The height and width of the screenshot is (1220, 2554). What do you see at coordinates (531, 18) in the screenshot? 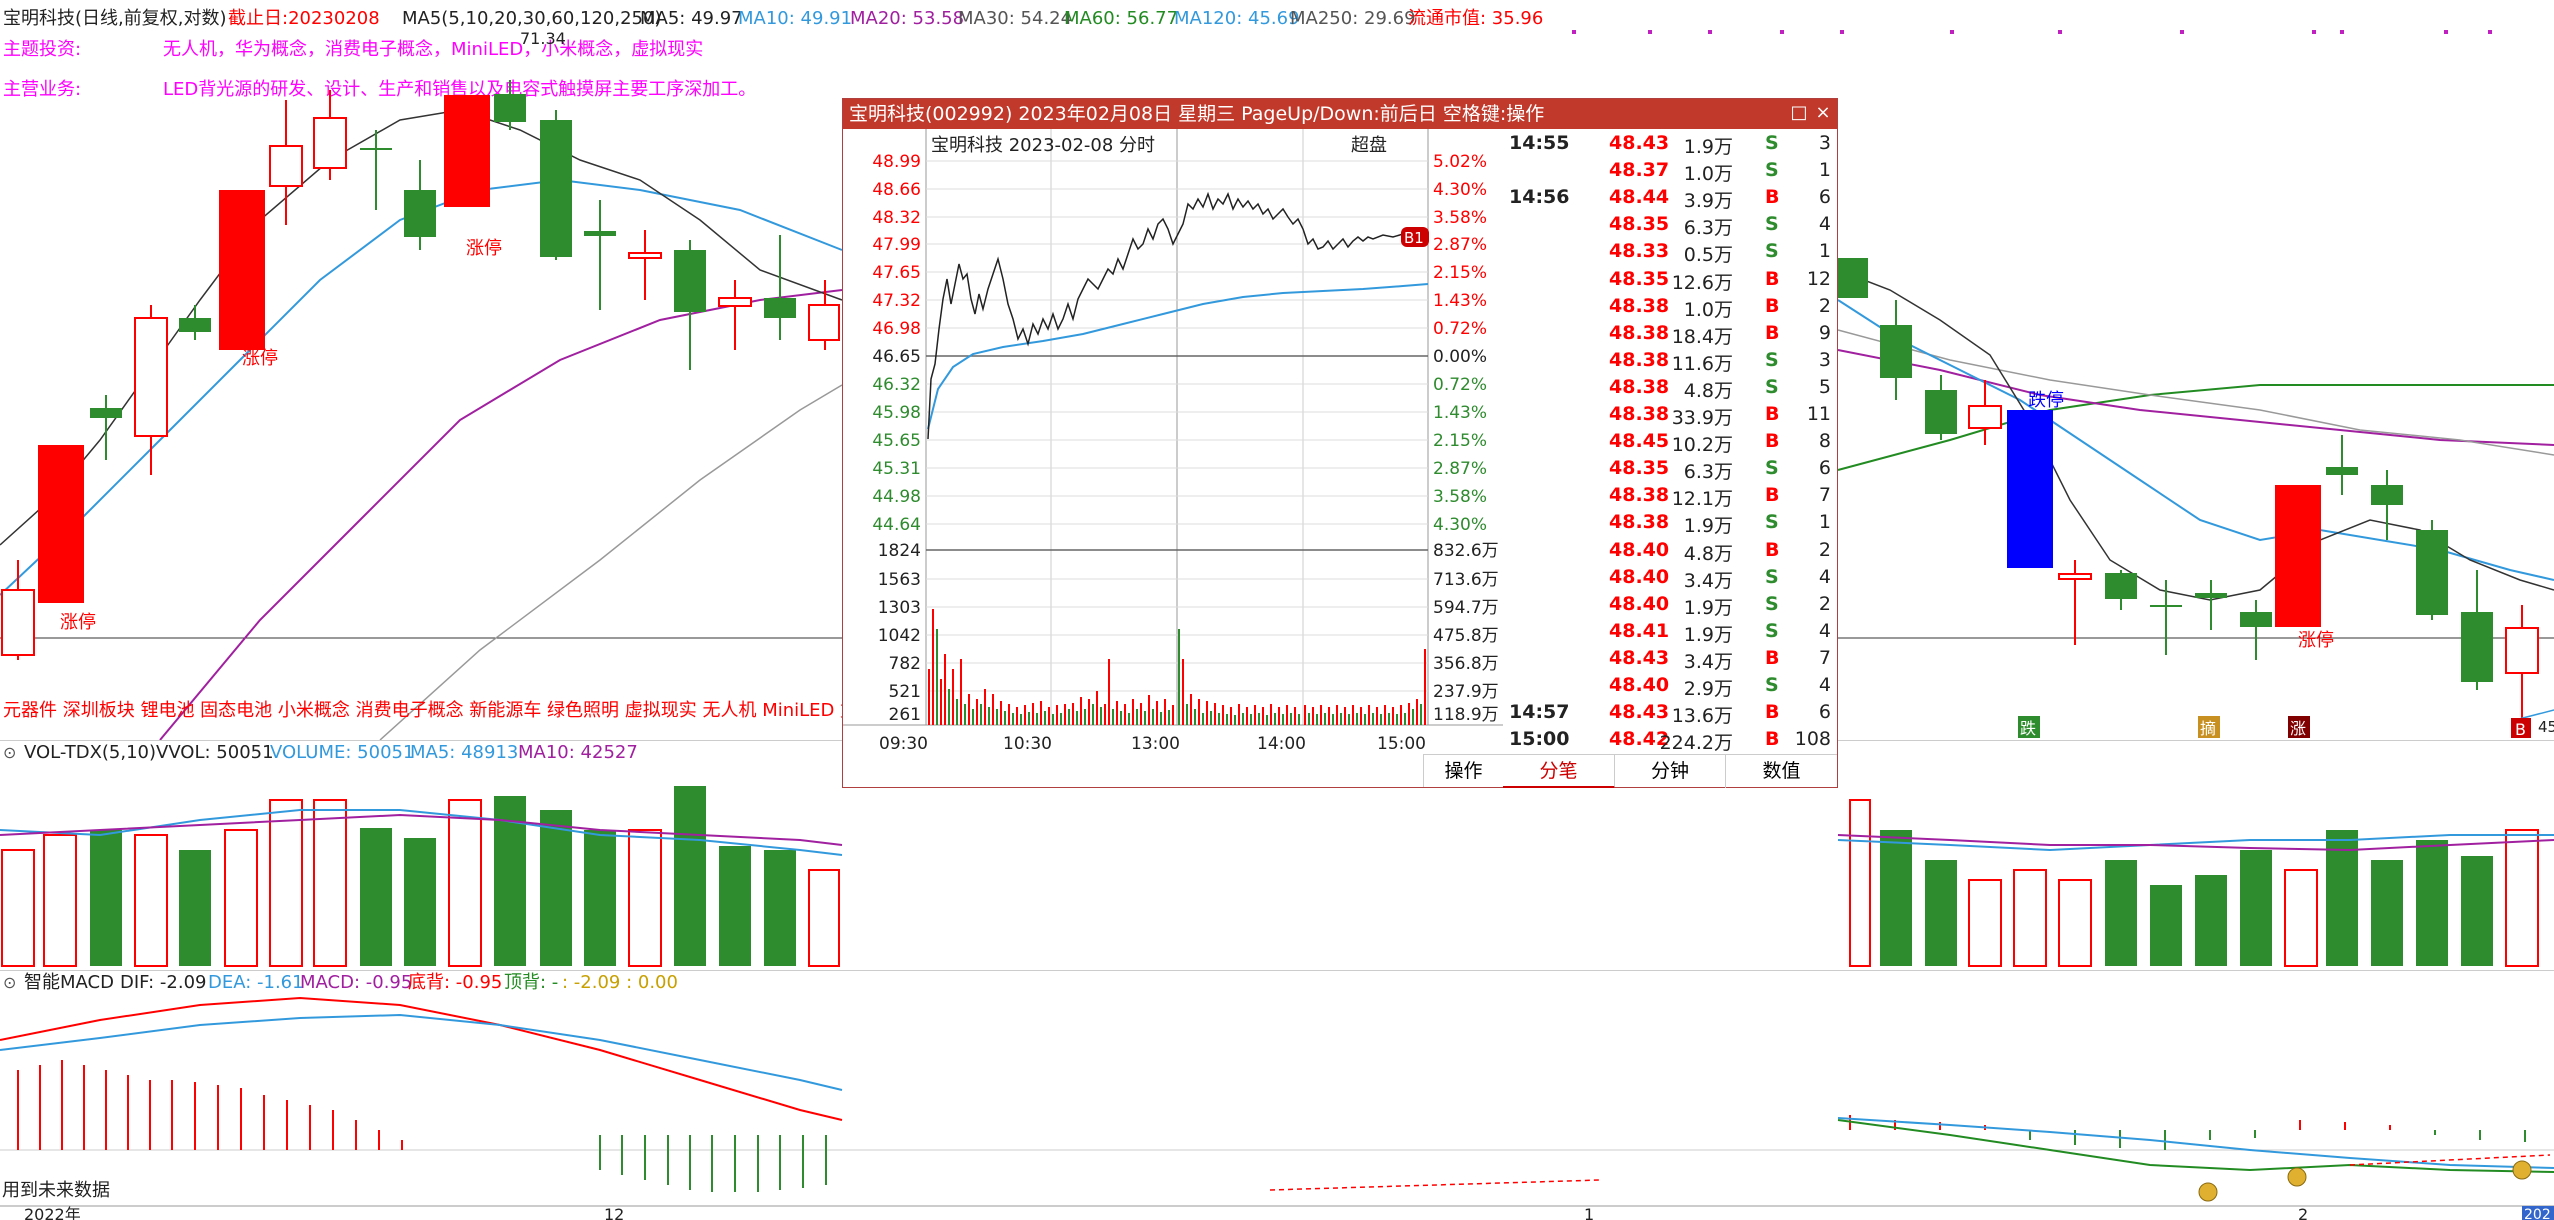
I see `ma-params: MA5(5,10,20,30,60,120,250)` at bounding box center [531, 18].